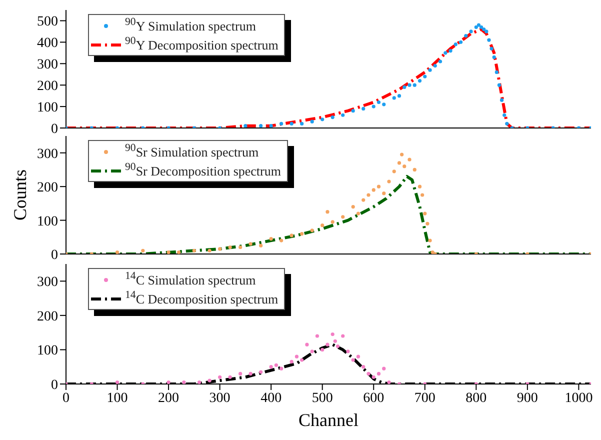  Describe the element at coordinates (476, 398) in the screenshot. I see `x-tick-label: 800` at that location.